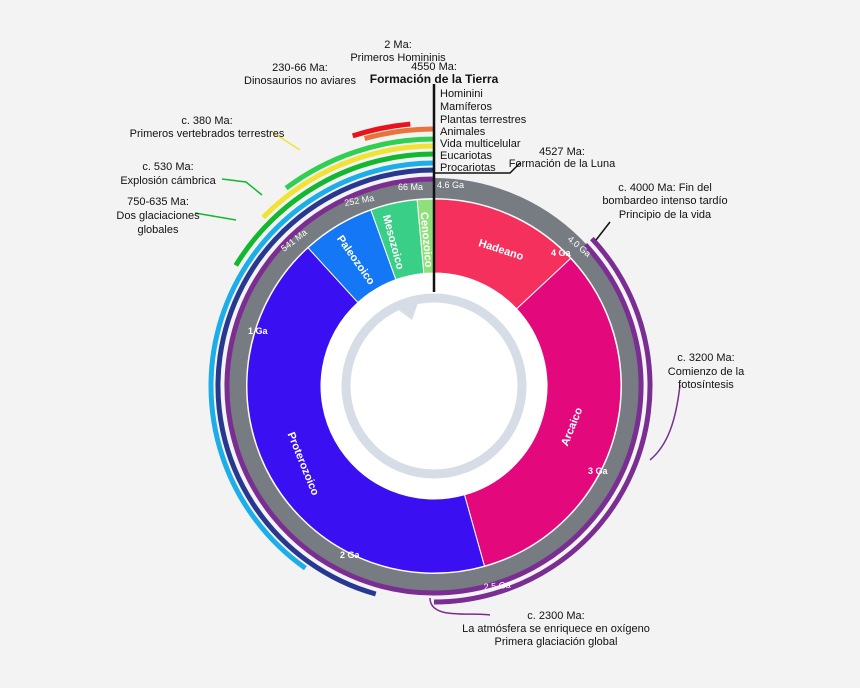 Image resolution: width=860 pixels, height=688 pixels. I want to click on label-4-ga: 4 Ga, so click(561, 253).